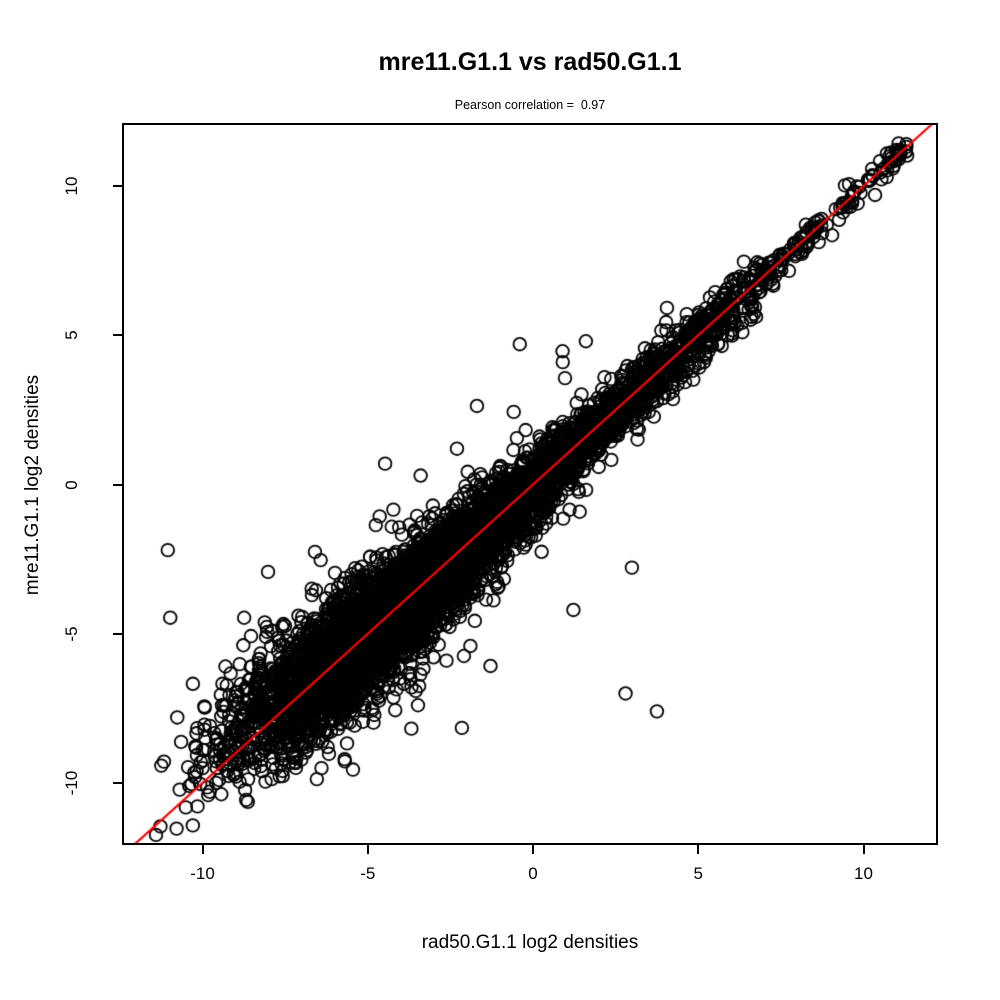  I want to click on x-tick-label: -10, so click(202, 873).